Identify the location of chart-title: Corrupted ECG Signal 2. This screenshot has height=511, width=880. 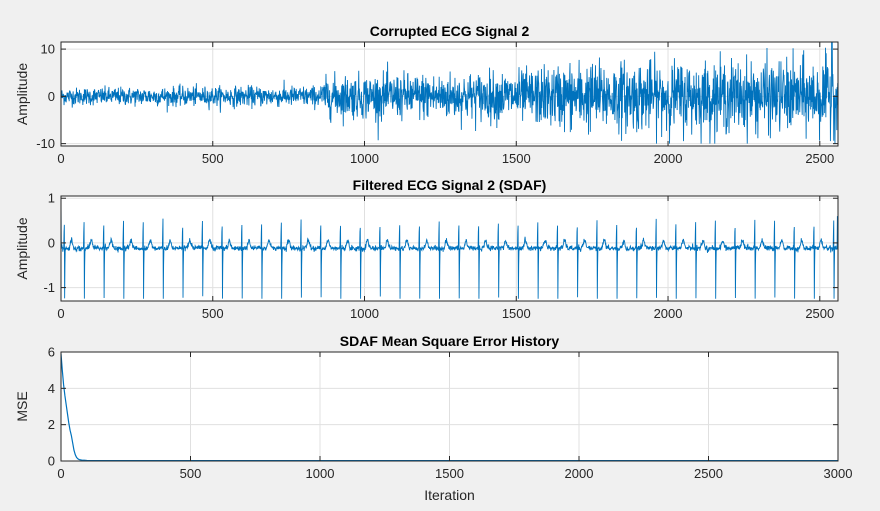
(450, 31).